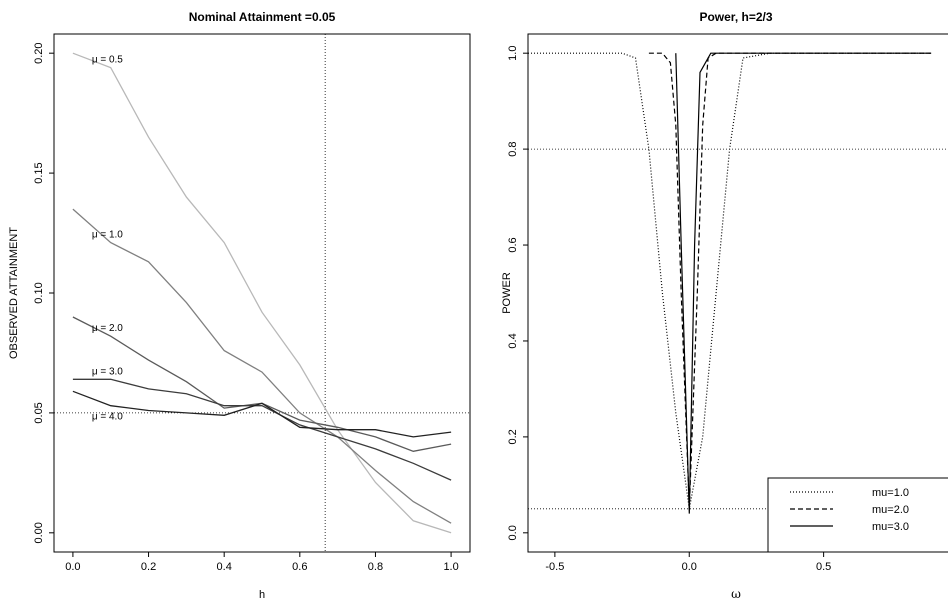 The width and height of the screenshot is (948, 602). Describe the element at coordinates (299, 567) in the screenshot. I see `x-tick-label: 0.6` at that location.